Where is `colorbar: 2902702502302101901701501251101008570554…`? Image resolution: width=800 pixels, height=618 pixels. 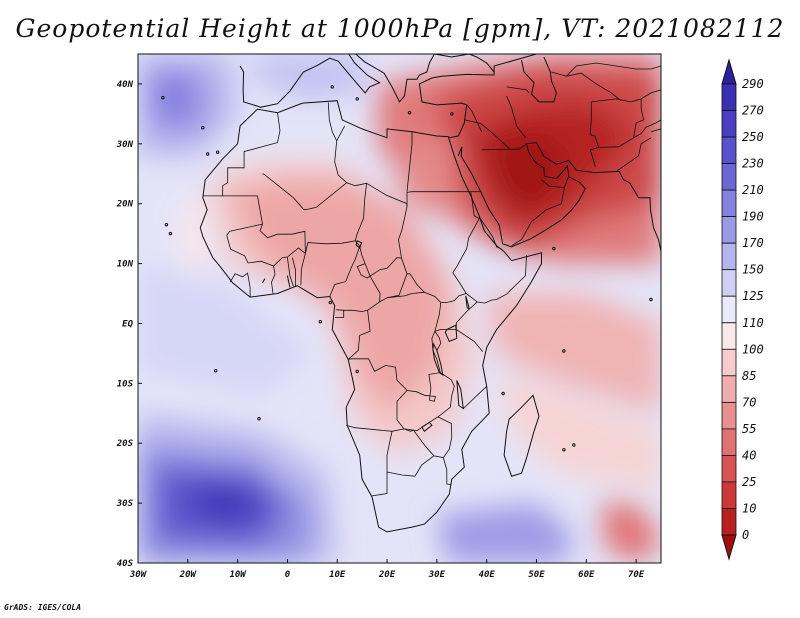 colorbar: 2902702502302101901701501251101008570554… is located at coordinates (742, 309).